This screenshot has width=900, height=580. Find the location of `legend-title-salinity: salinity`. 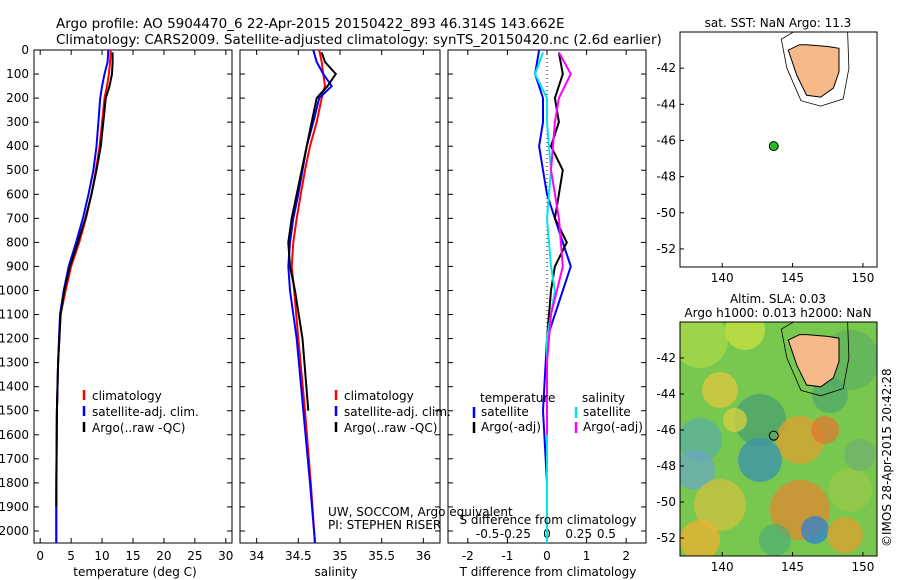

legend-title-salinity: salinity is located at coordinates (603, 398).